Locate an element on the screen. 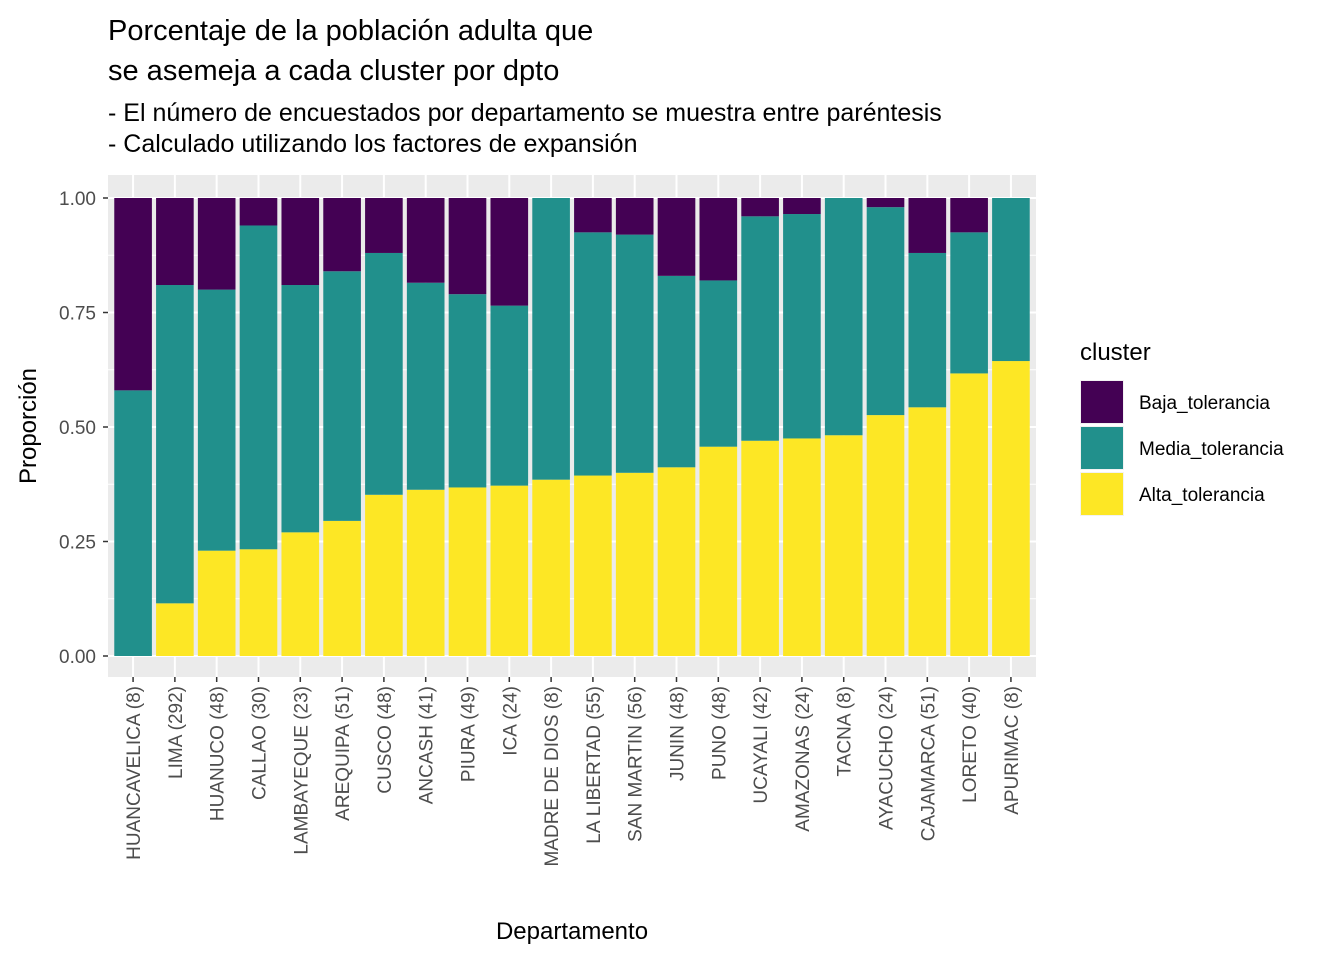 This screenshot has width=1344, height=960. x-tick-label: LA LIBERTAD (55) is located at coordinates (594, 765).